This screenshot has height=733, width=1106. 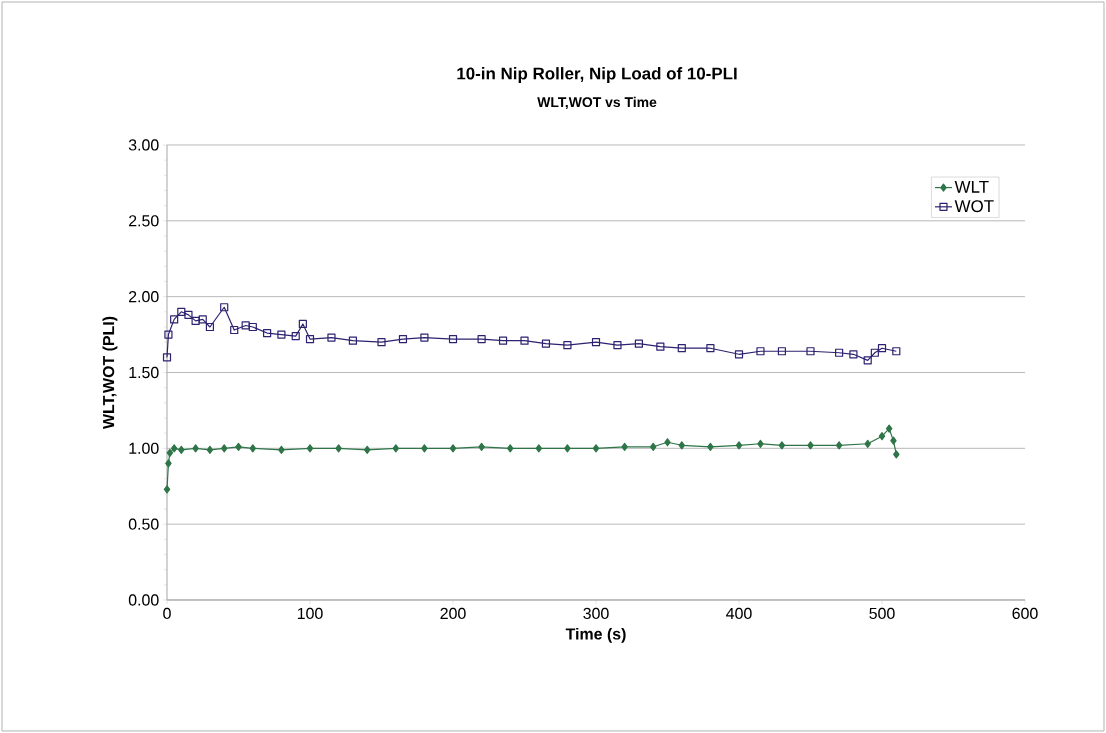 I want to click on x-tick-label: 300, so click(x=596, y=613).